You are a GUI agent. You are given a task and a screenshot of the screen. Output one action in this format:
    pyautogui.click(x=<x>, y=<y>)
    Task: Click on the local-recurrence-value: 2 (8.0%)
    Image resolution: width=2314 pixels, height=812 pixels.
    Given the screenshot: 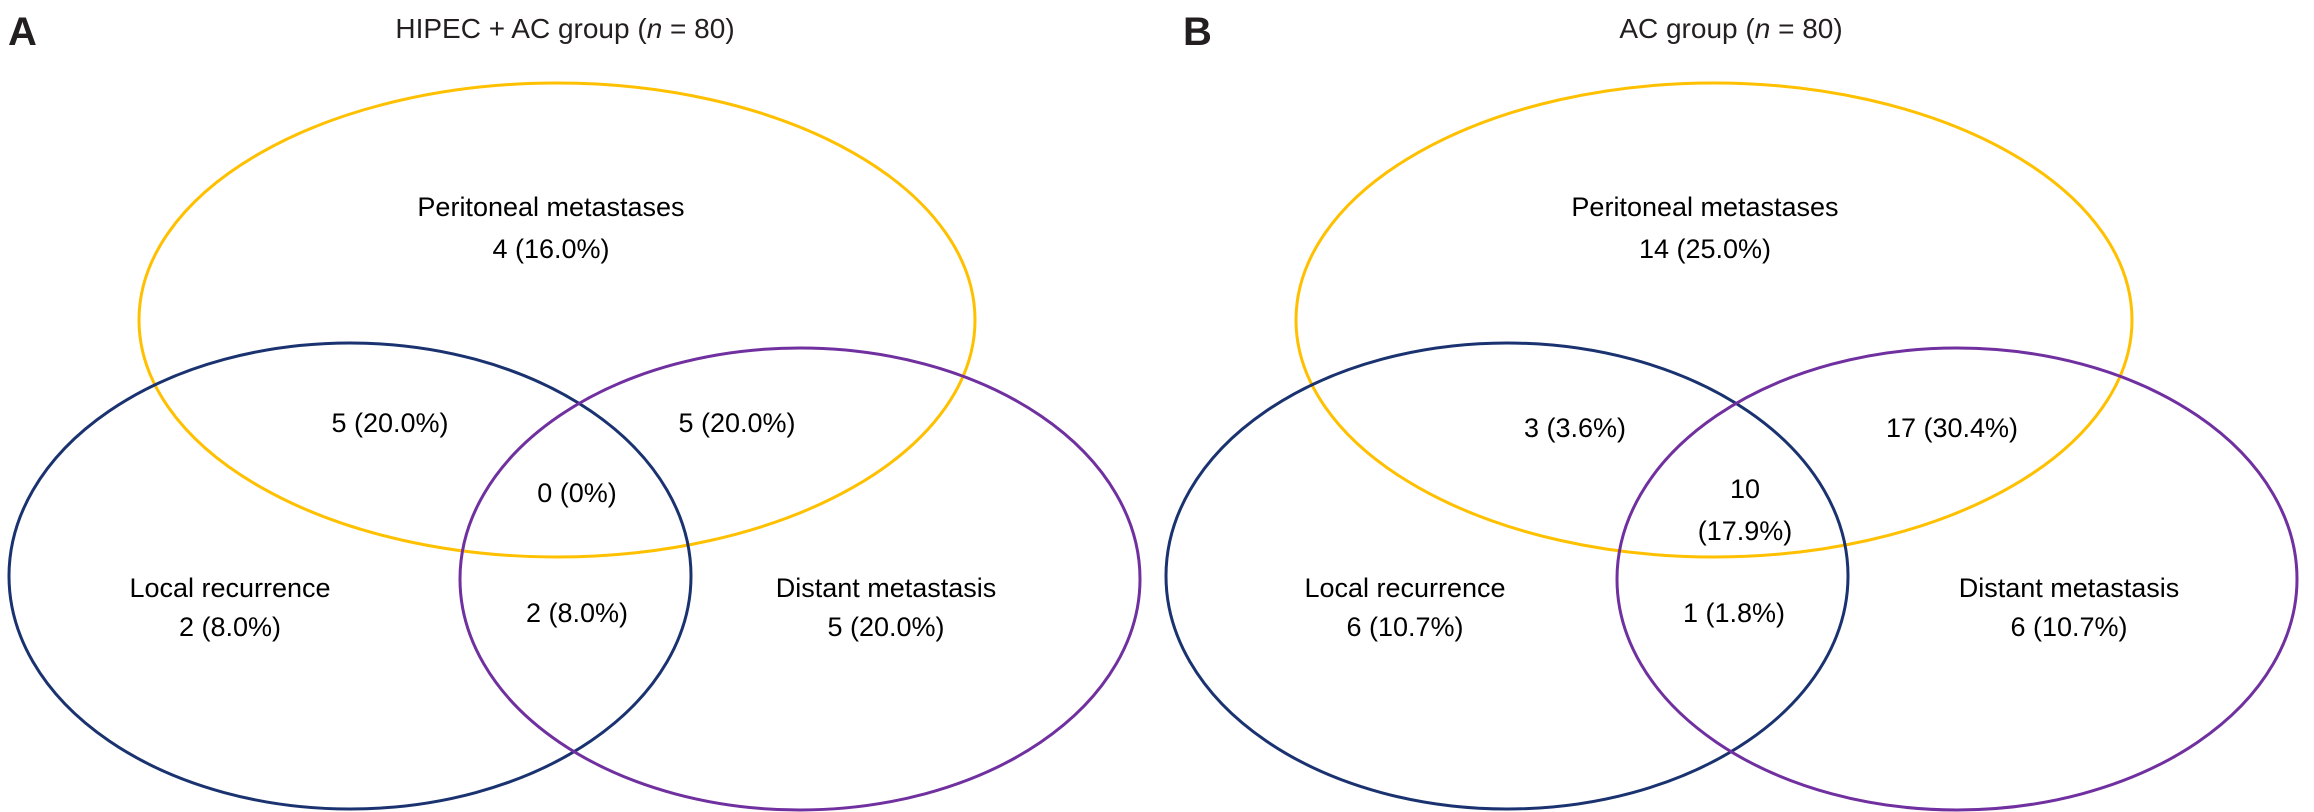 What is the action you would take?
    pyautogui.click(x=230, y=627)
    